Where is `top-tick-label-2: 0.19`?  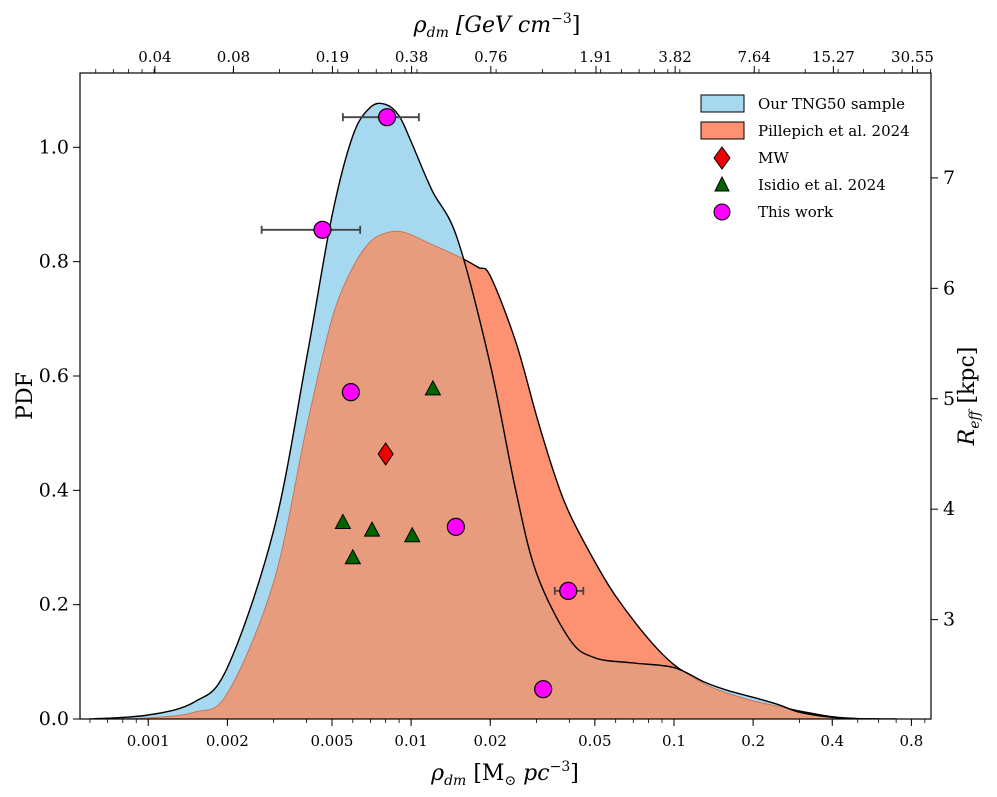
top-tick-label-2: 0.19 is located at coordinates (332, 57).